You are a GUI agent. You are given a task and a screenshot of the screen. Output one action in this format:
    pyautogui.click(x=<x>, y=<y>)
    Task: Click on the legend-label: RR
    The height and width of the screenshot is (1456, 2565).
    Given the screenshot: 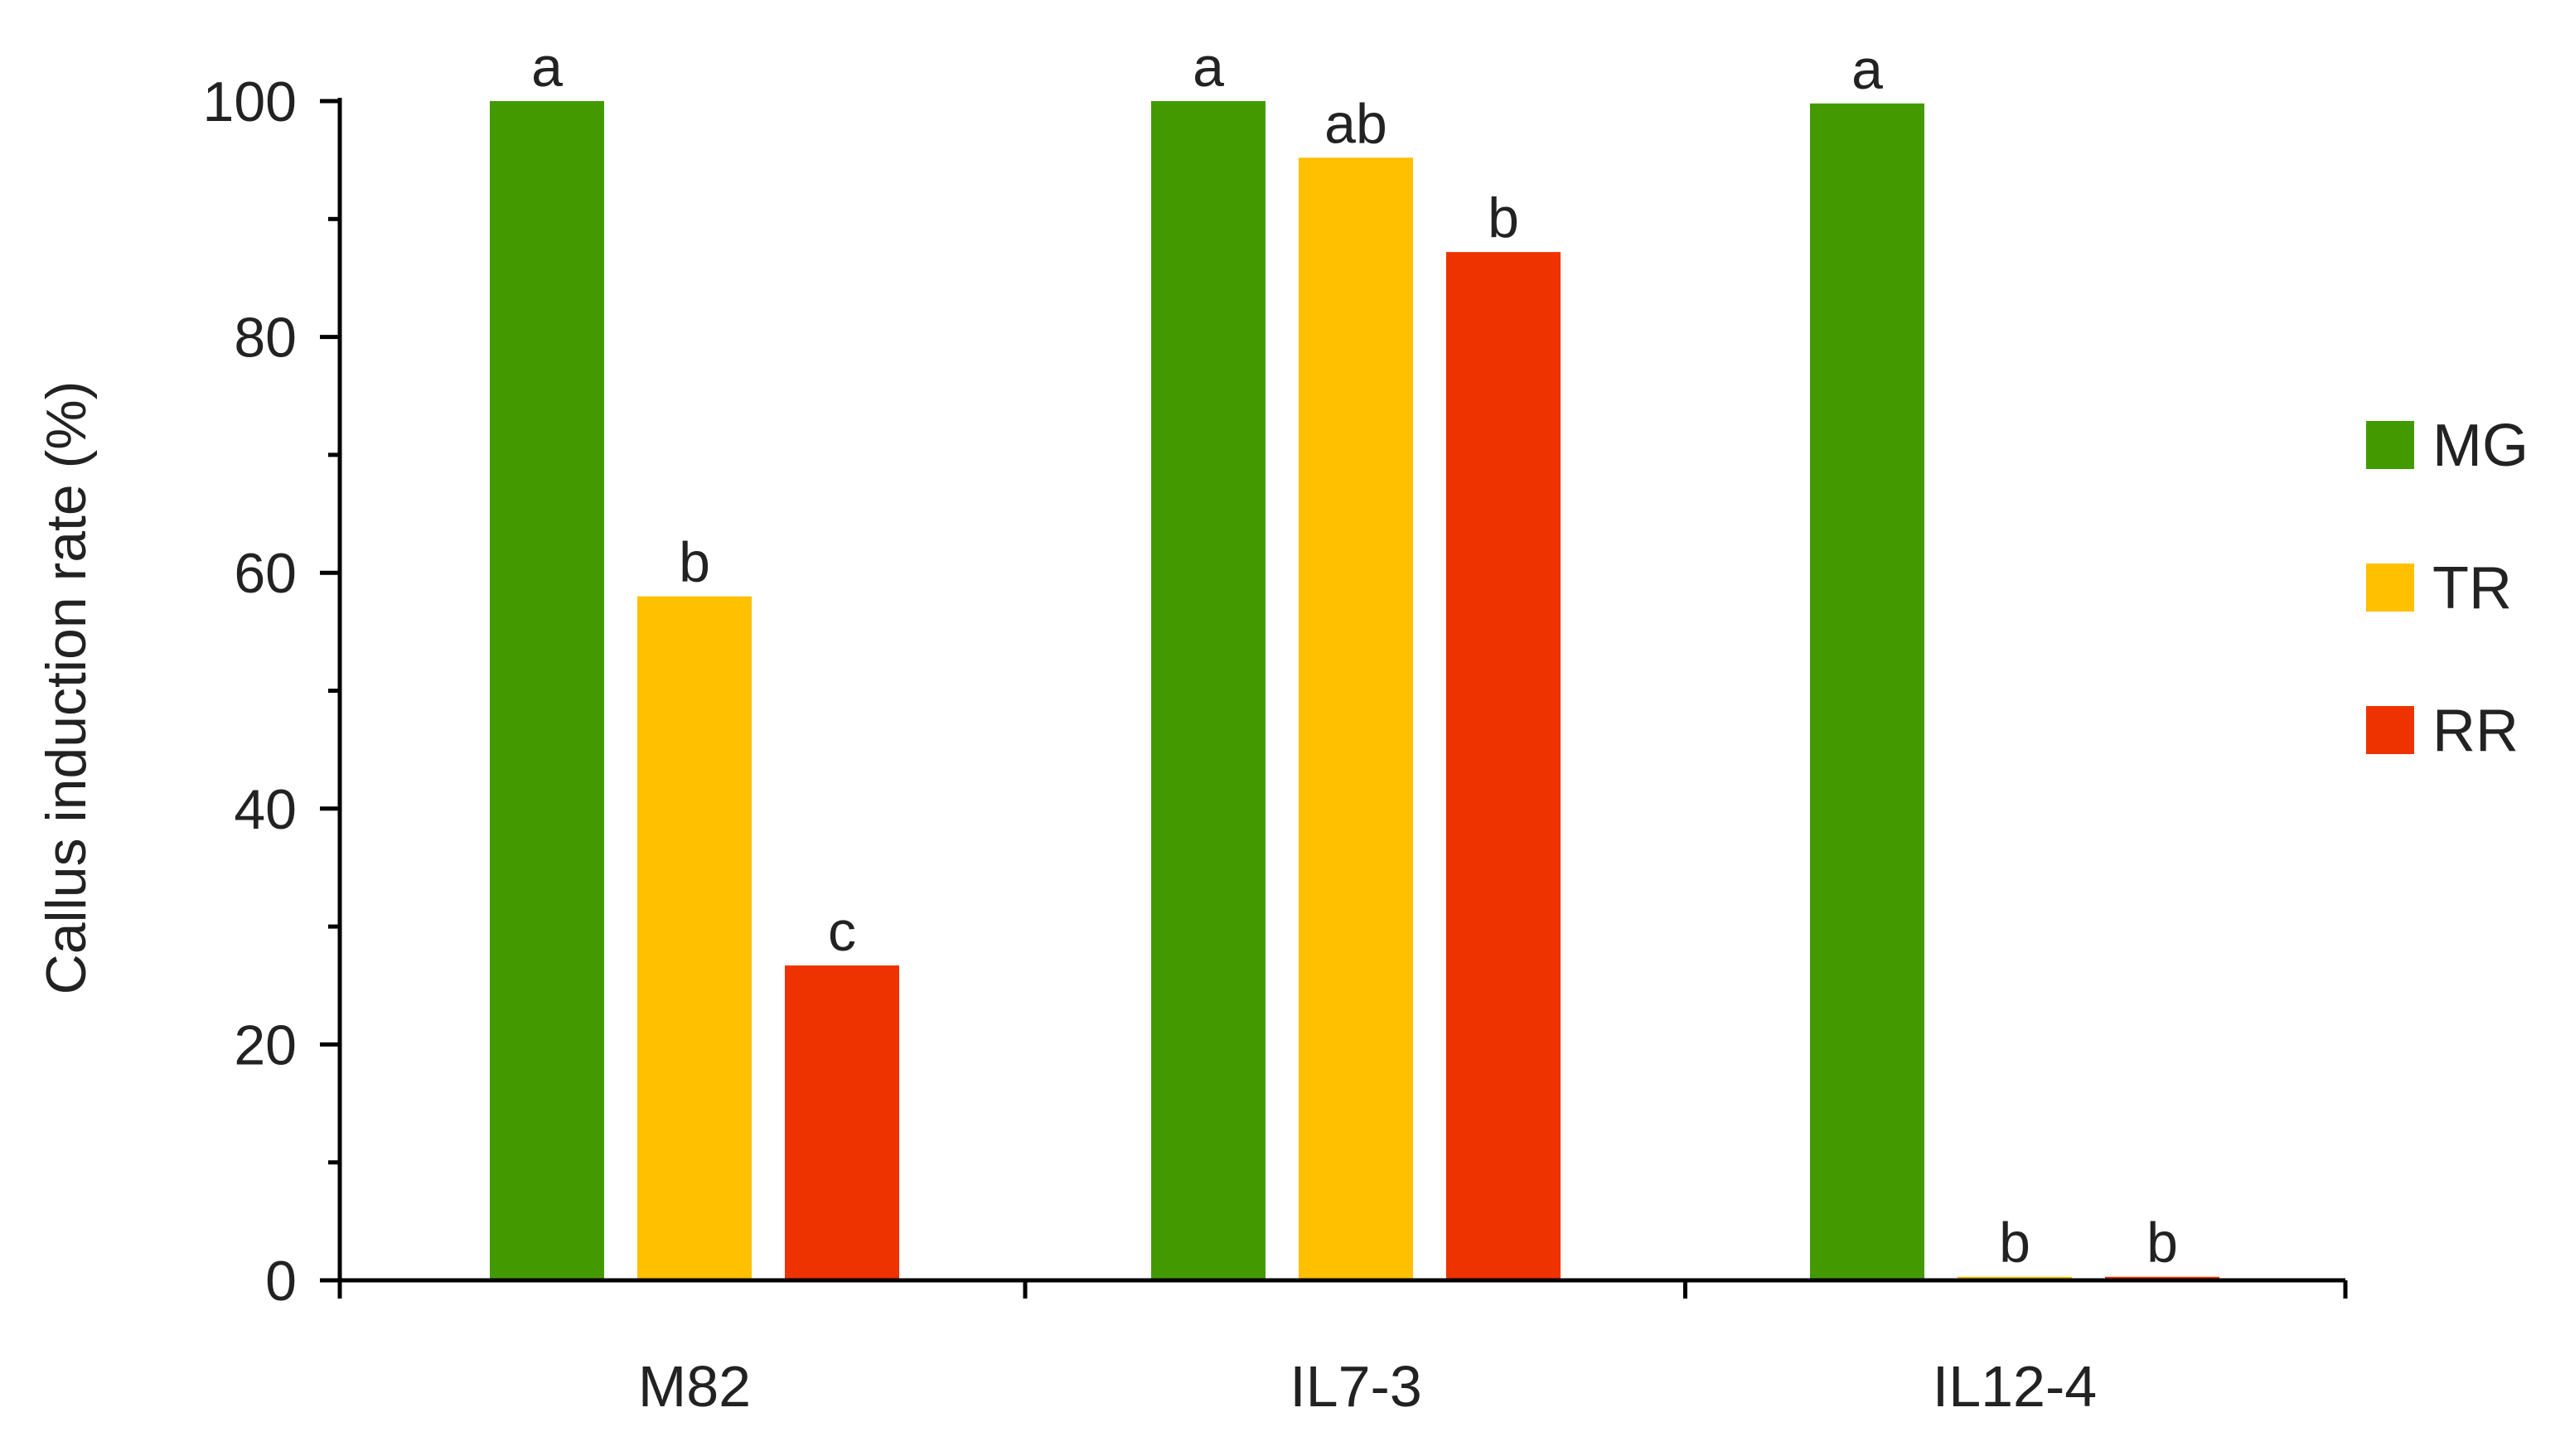 What is the action you would take?
    pyautogui.click(x=2476, y=731)
    